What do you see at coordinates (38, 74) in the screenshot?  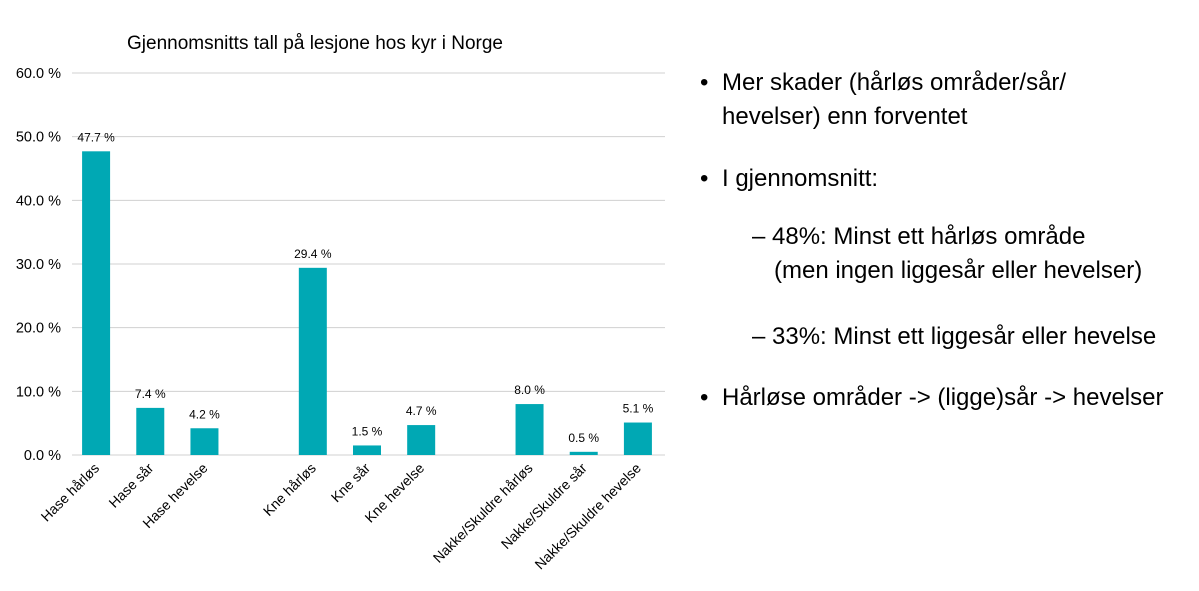 I see `y-tick-label: 60.0 %` at bounding box center [38, 74].